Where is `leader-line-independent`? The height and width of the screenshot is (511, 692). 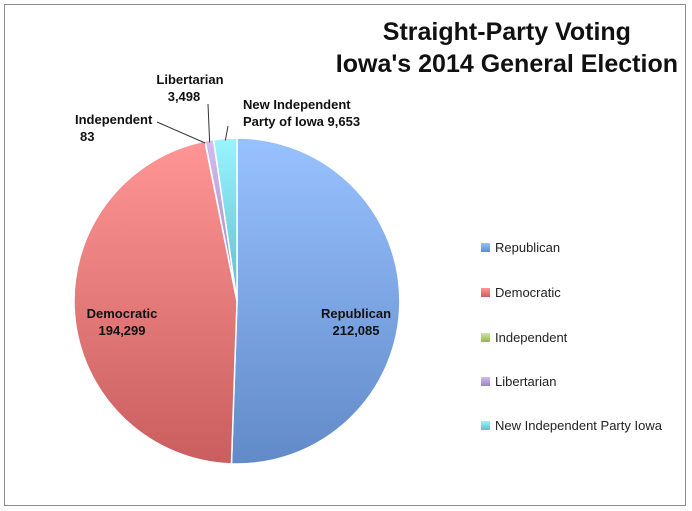
leader-line-independent is located at coordinates (181, 132).